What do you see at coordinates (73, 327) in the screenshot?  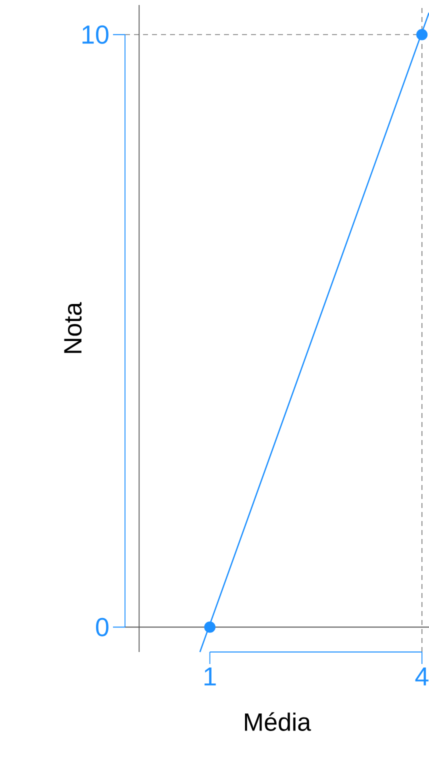 I see `y-axis-title: Nota` at bounding box center [73, 327].